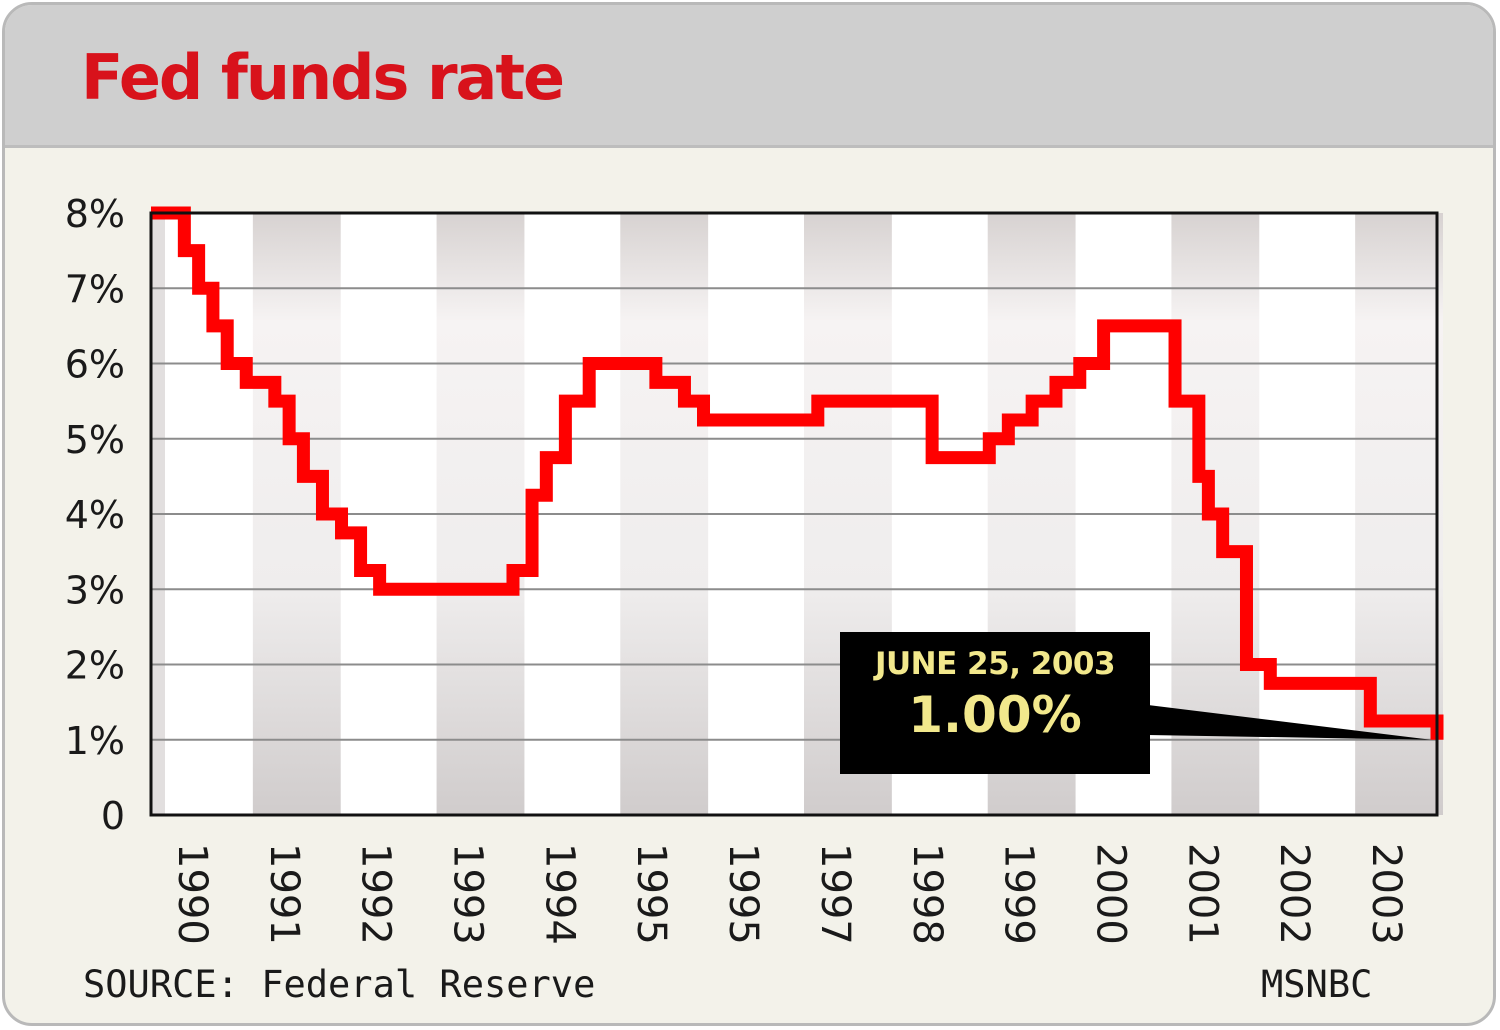  What do you see at coordinates (1317, 984) in the screenshot?
I see `credit-label: MSNBC` at bounding box center [1317, 984].